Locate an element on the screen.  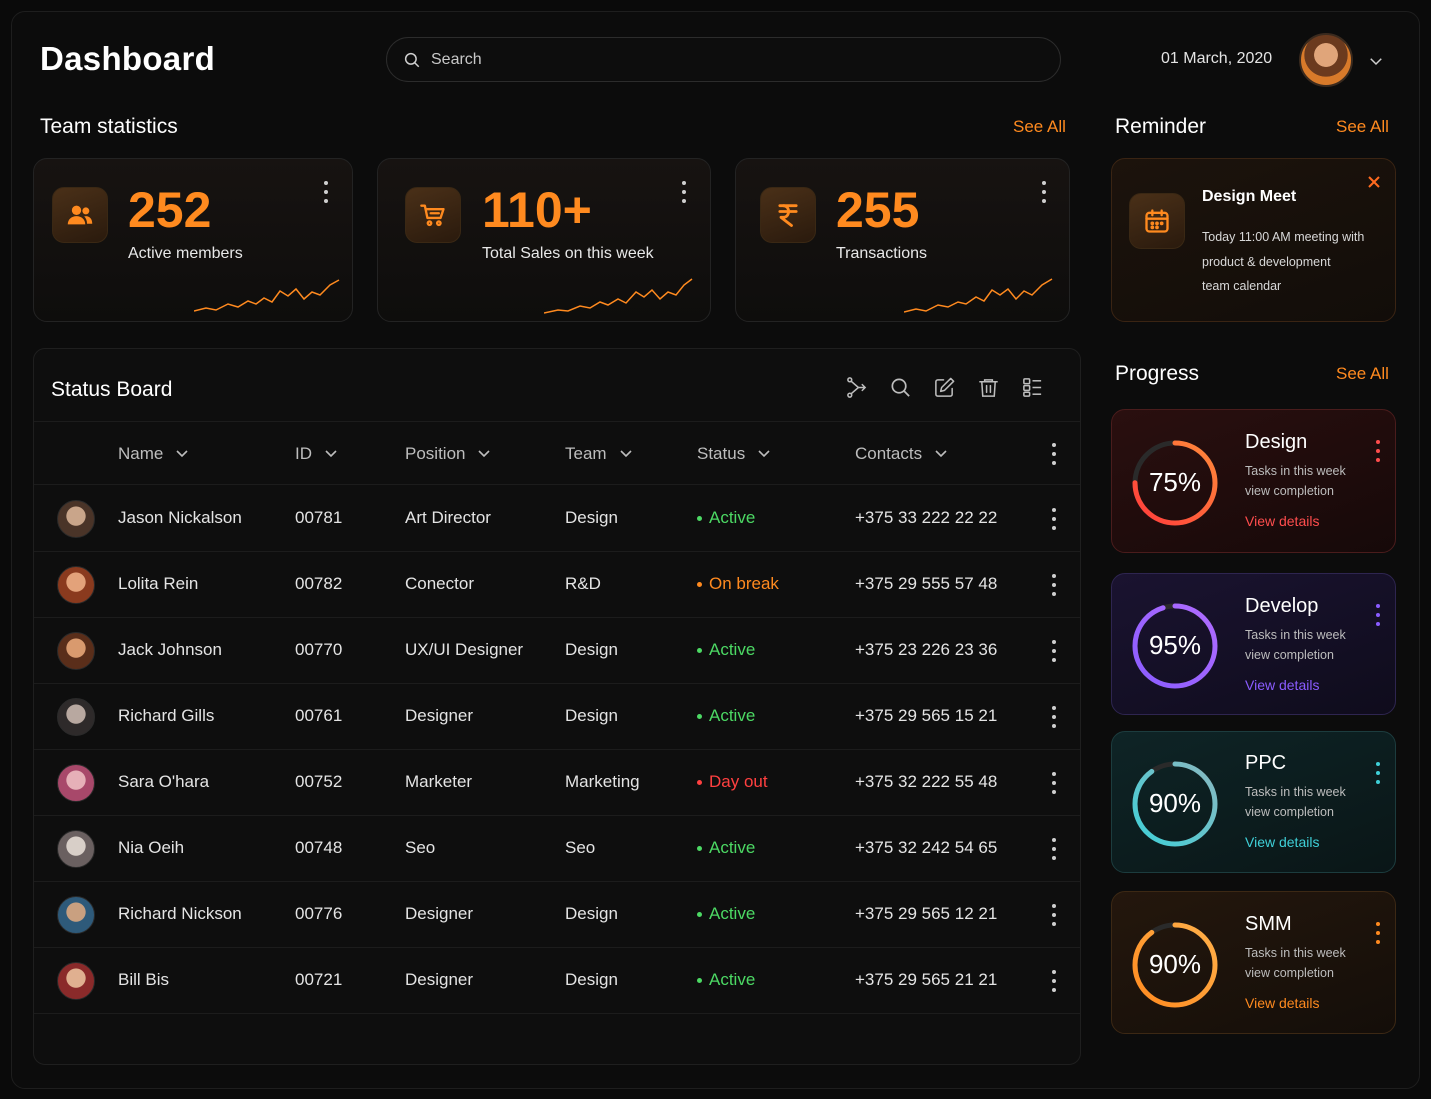
column-header-status: Status is located at coordinates (734, 454).